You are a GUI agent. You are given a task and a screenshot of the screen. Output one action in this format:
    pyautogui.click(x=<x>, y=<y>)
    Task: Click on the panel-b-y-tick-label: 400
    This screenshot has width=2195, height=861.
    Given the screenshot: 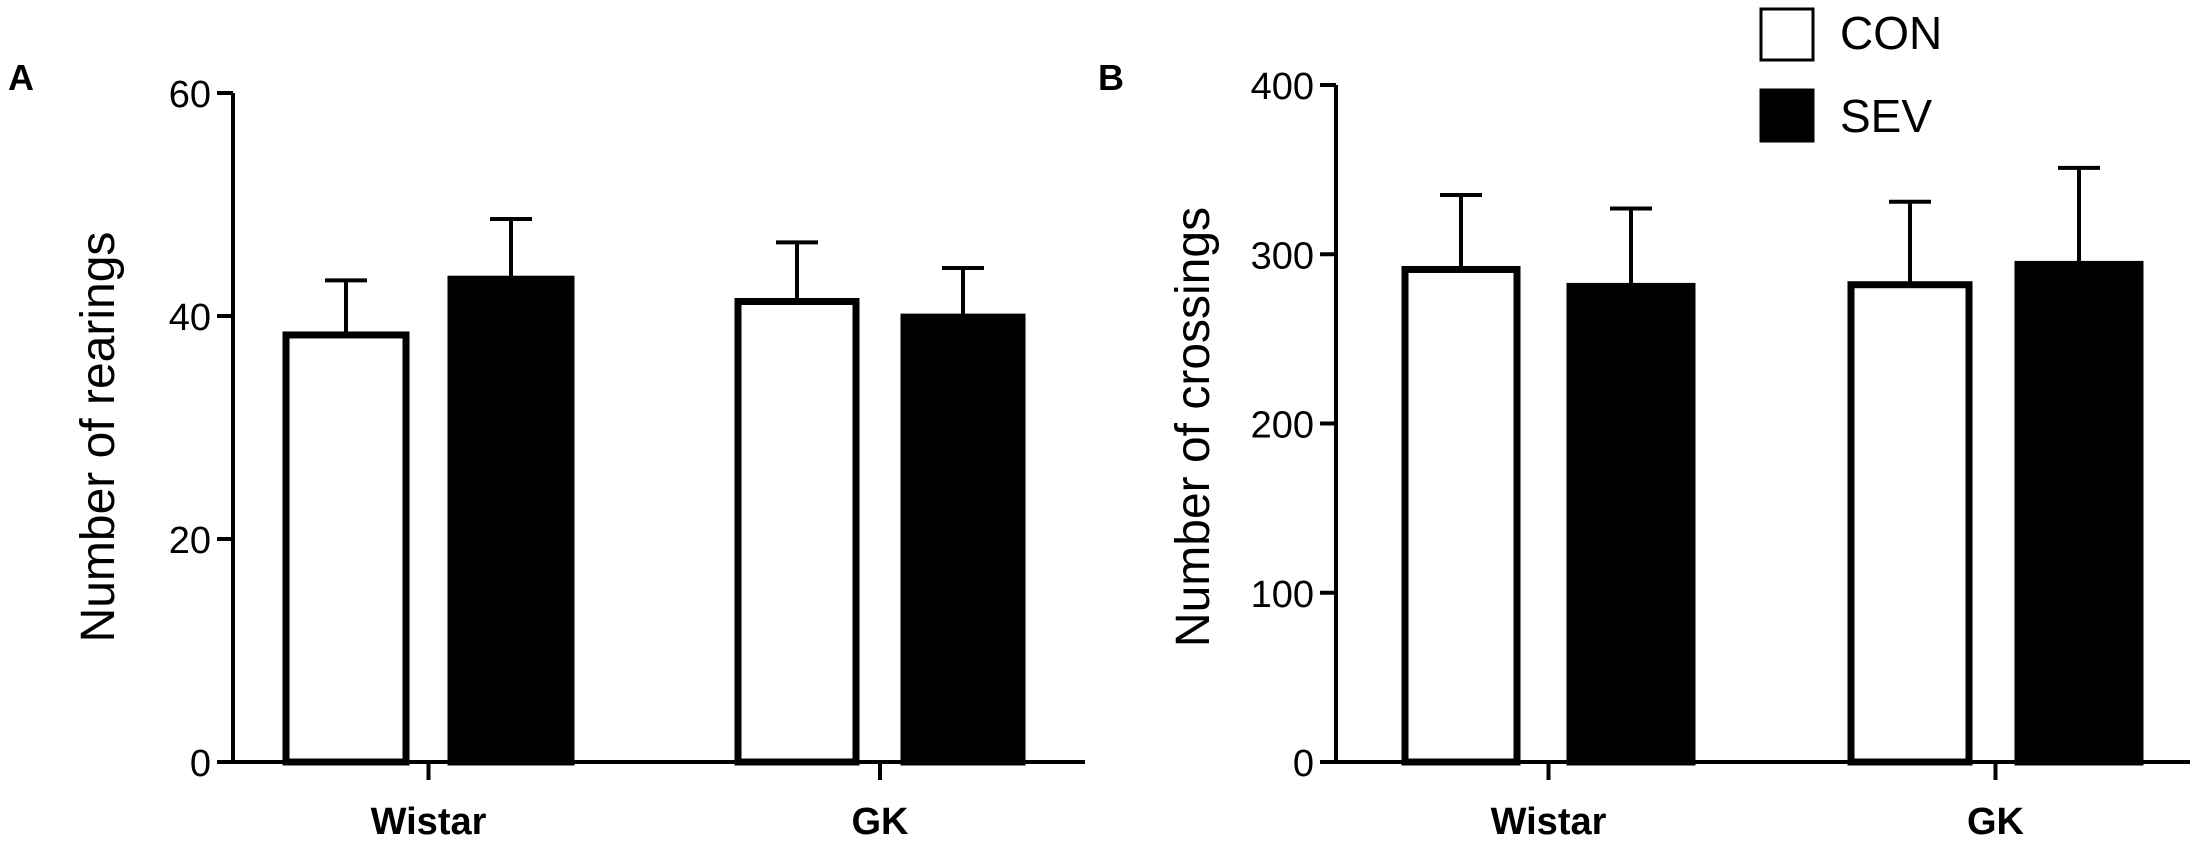 What is the action you would take?
    pyautogui.click(x=1282, y=87)
    